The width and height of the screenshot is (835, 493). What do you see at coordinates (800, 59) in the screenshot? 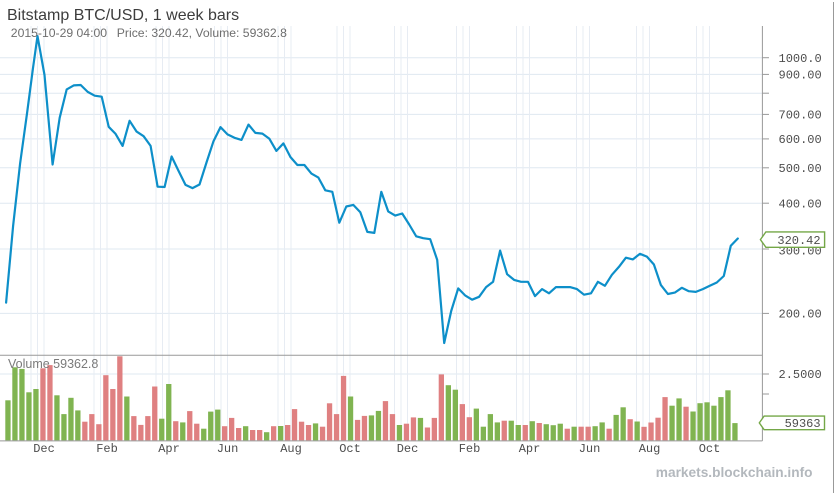
I see `svg-text: 1000.0` at bounding box center [800, 59].